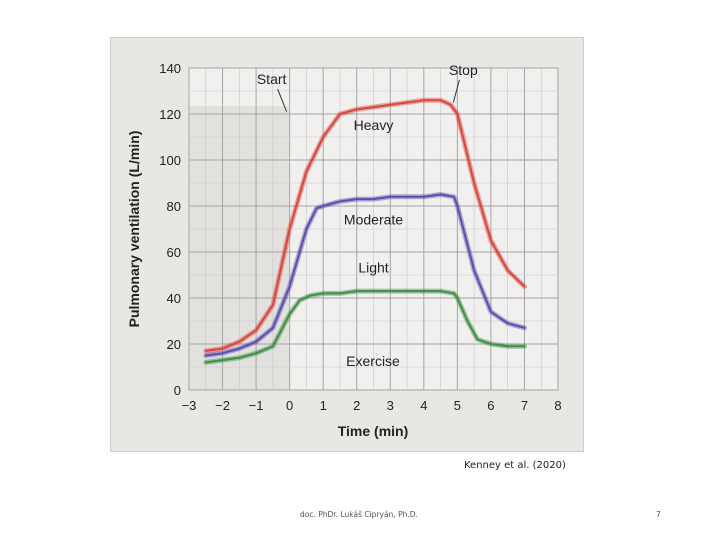 The height and width of the screenshot is (540, 720). What do you see at coordinates (170, 160) in the screenshot?
I see `y-tick-label: 100` at bounding box center [170, 160].